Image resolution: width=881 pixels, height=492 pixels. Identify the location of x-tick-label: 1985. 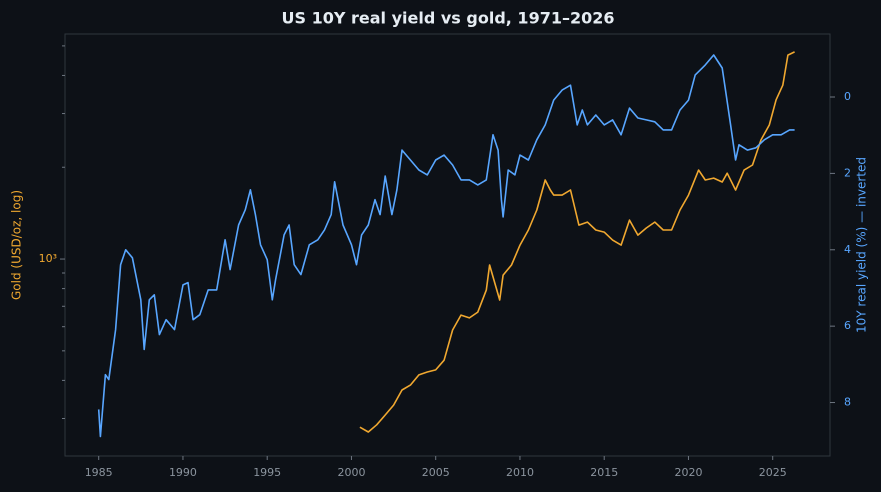
(99, 472).